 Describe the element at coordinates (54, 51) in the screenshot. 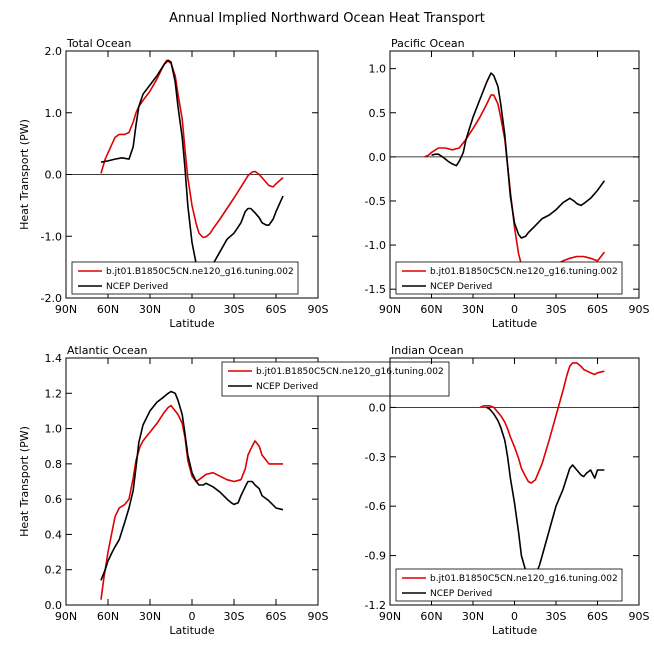

I see `y-tick-label: 2.0` at that location.